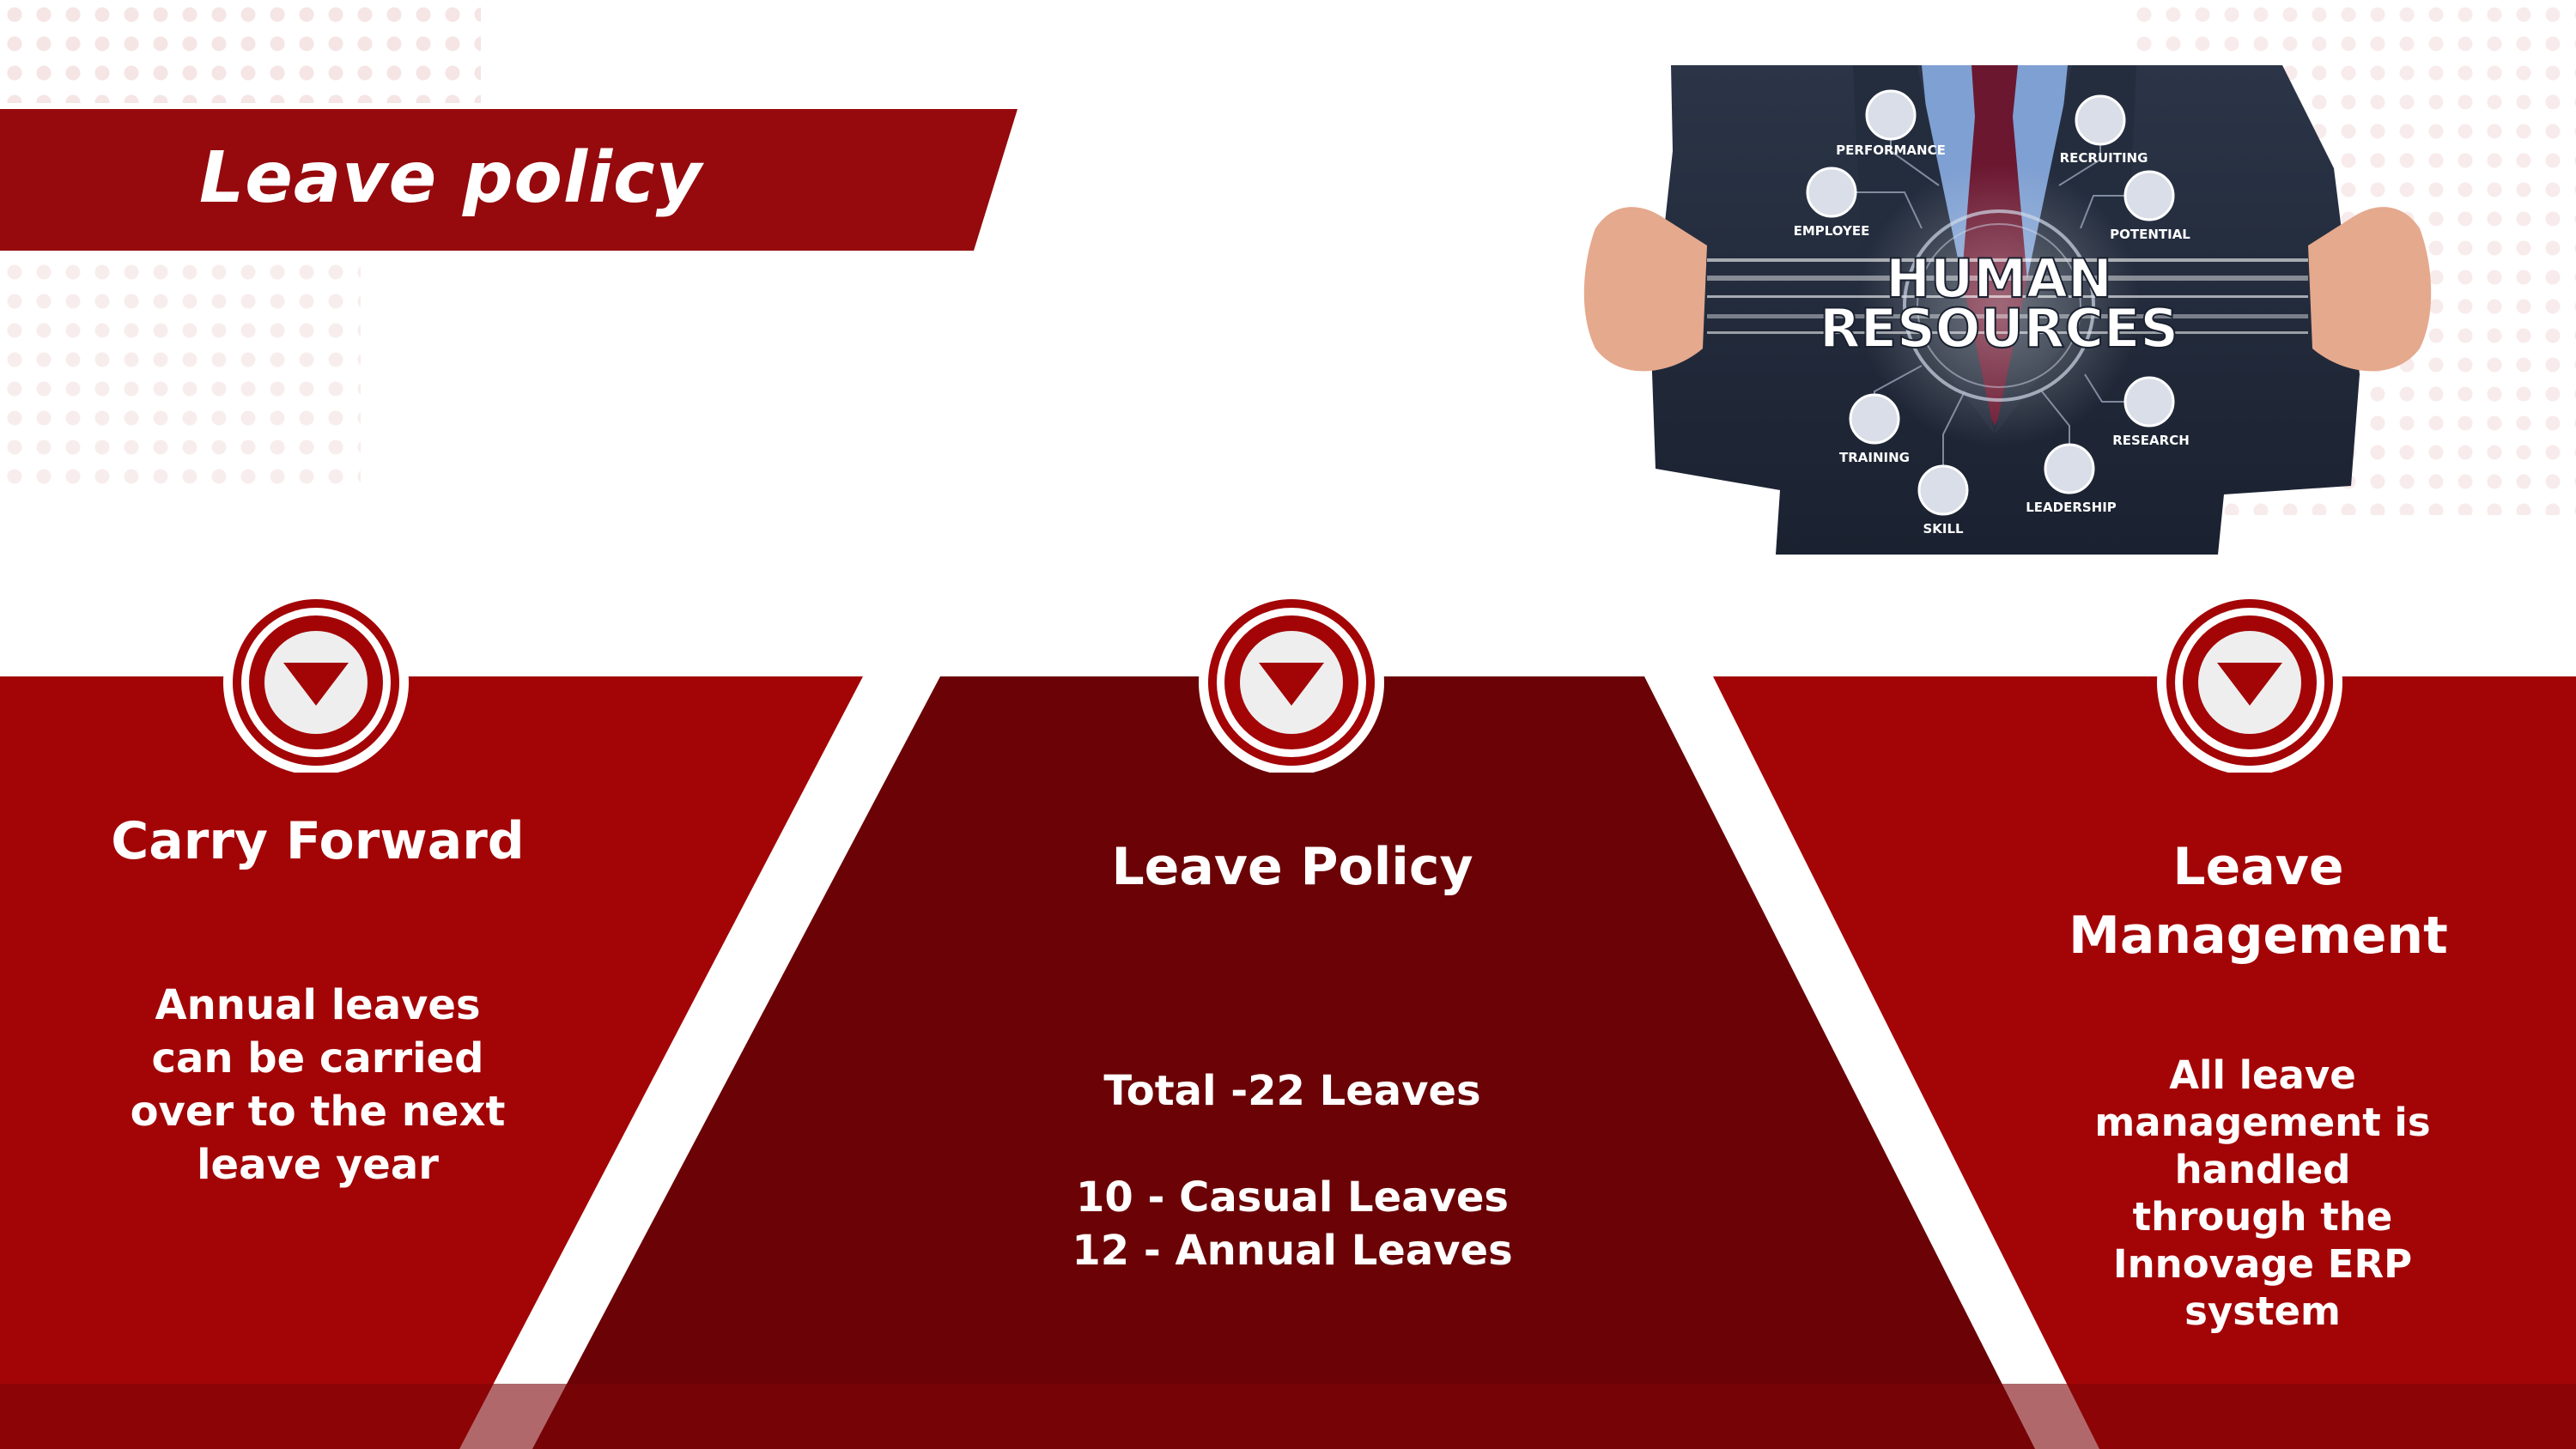 The height and width of the screenshot is (1449, 2576). Describe the element at coordinates (2258, 867) in the screenshot. I see `panel-heading-line: Leave` at that location.